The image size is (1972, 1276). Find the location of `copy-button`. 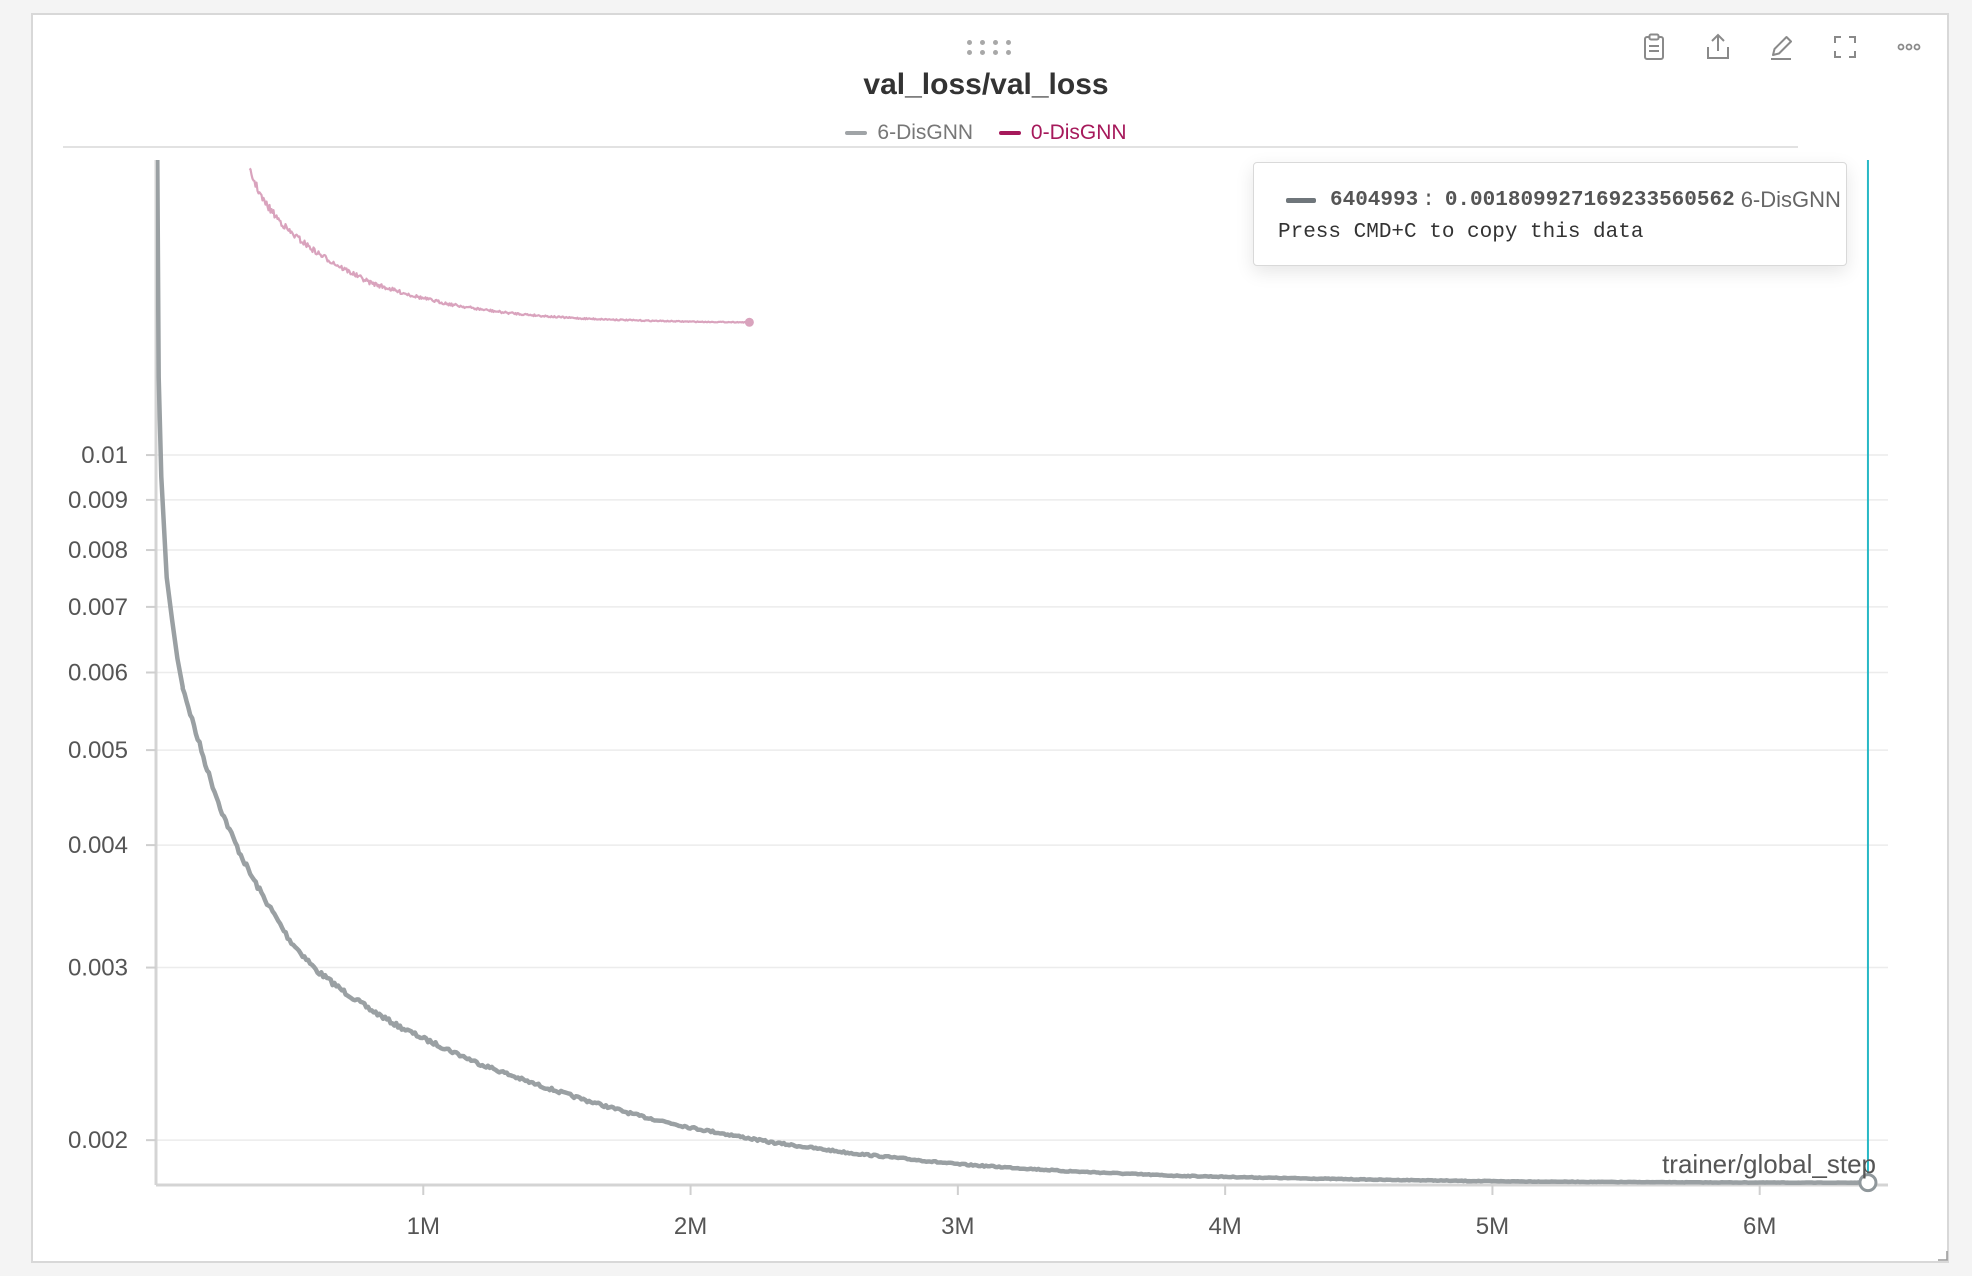

copy-button is located at coordinates (1654, 47).